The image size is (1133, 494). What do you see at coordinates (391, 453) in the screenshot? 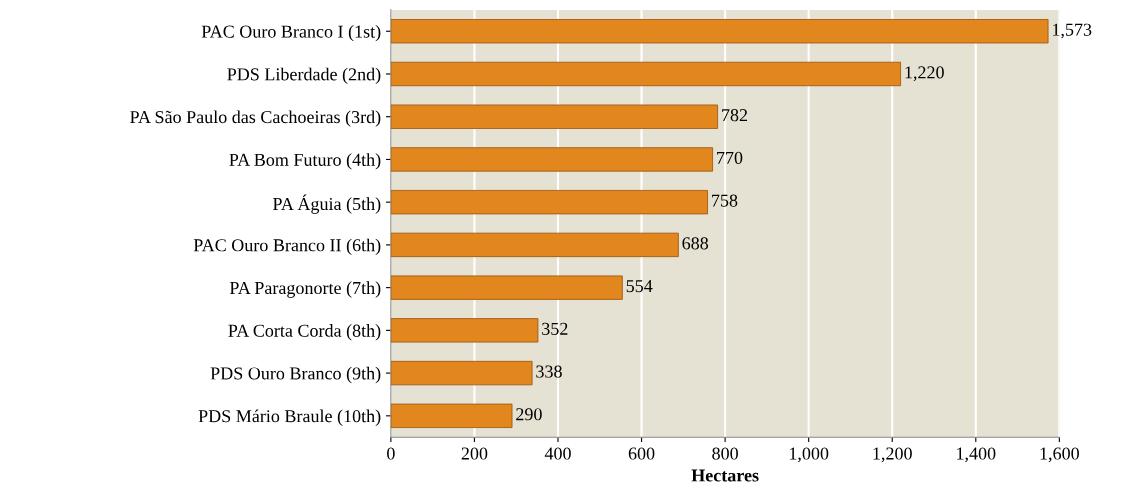
I see `x-tick-label: 0` at bounding box center [391, 453].